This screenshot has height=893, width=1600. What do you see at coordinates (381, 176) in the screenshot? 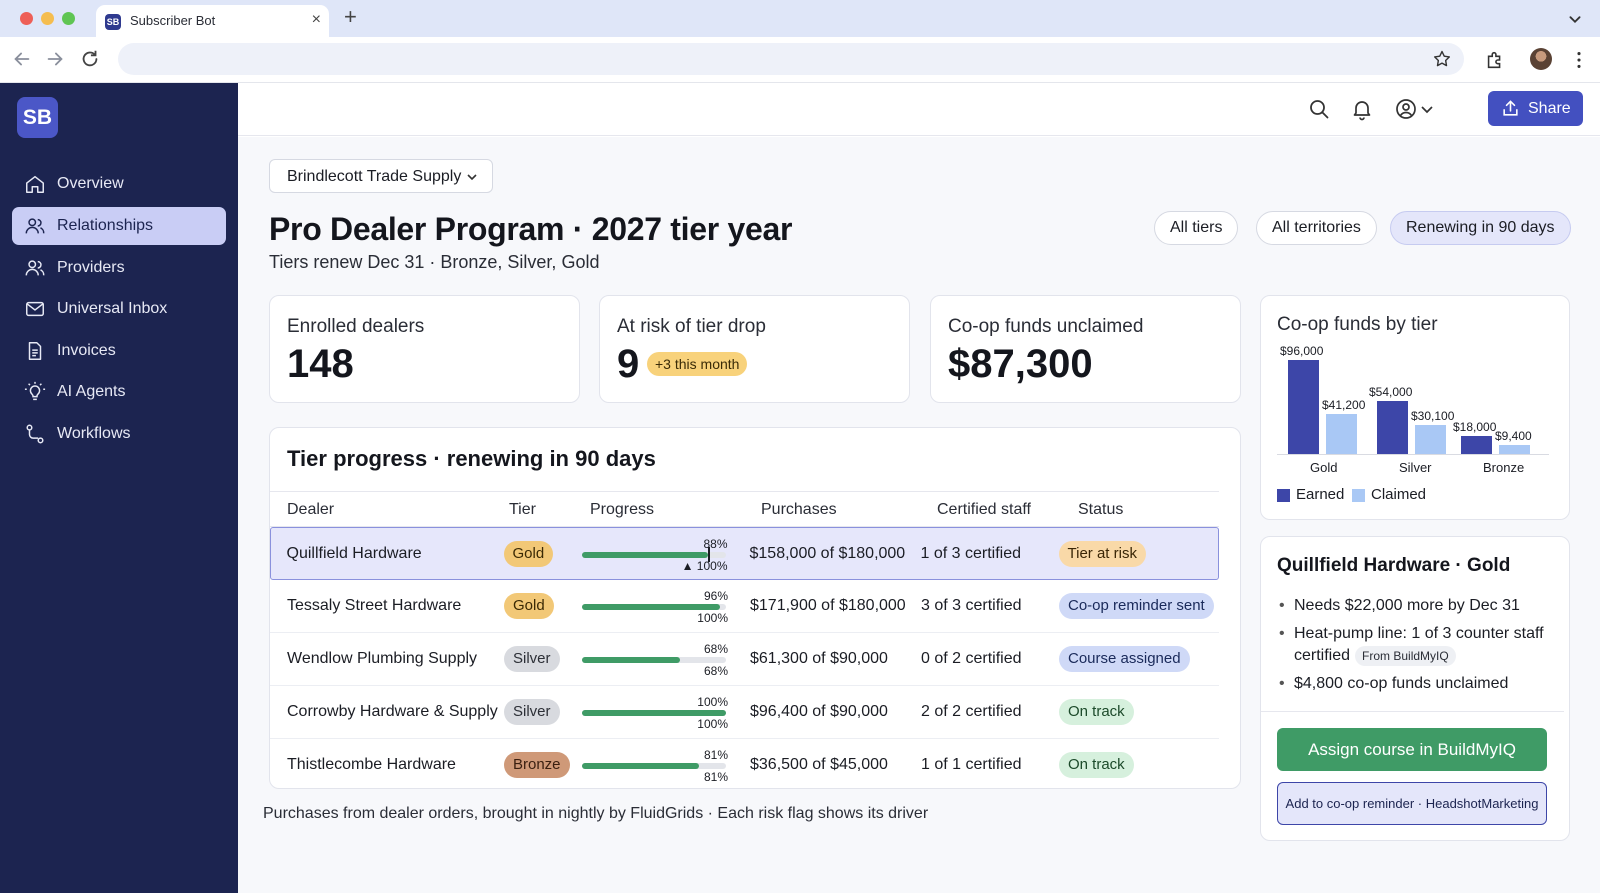
I see `org-select: Brindlecott Trade Supply` at bounding box center [381, 176].